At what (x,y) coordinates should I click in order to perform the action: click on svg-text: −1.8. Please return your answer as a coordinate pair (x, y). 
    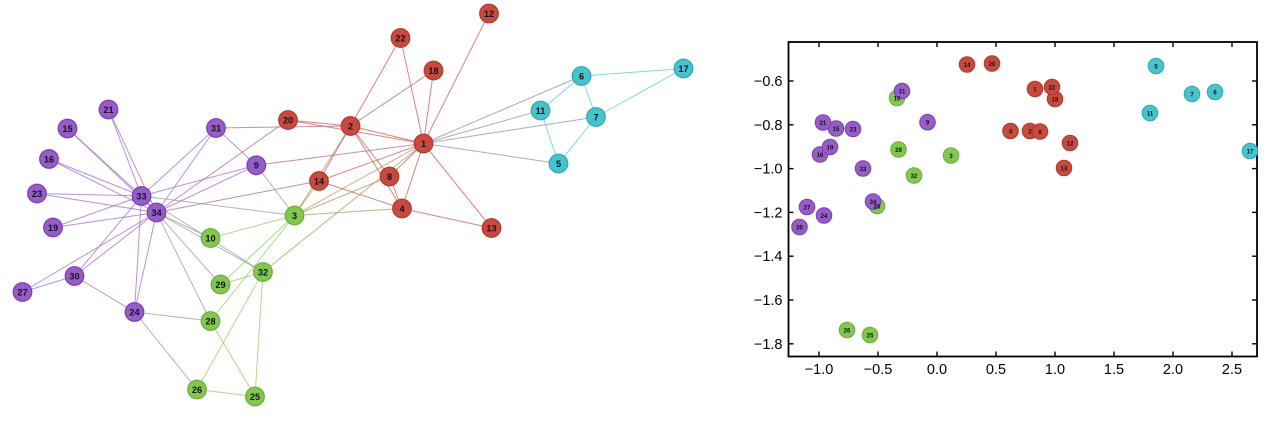
    Looking at the image, I should click on (768, 345).